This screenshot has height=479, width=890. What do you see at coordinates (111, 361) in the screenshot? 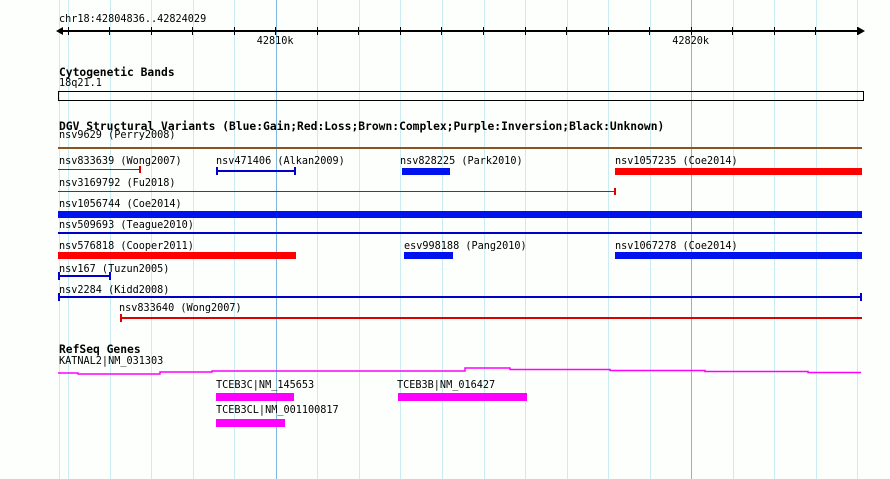
I see `gene-label-katnal2: KATNAL2|NM_031303` at bounding box center [111, 361].